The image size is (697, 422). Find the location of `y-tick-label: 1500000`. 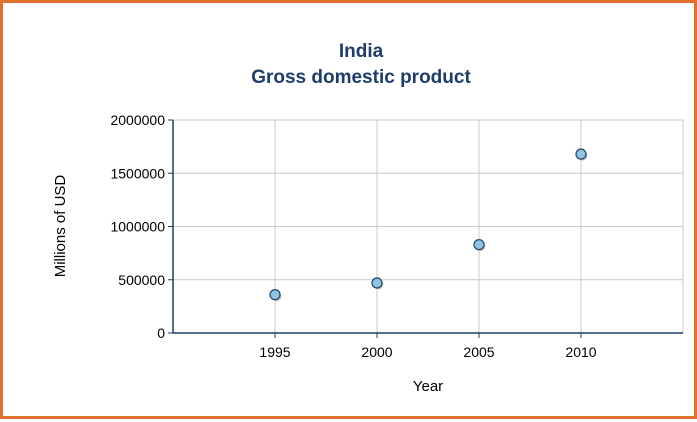

y-tick-label: 1500000 is located at coordinates (137, 173).